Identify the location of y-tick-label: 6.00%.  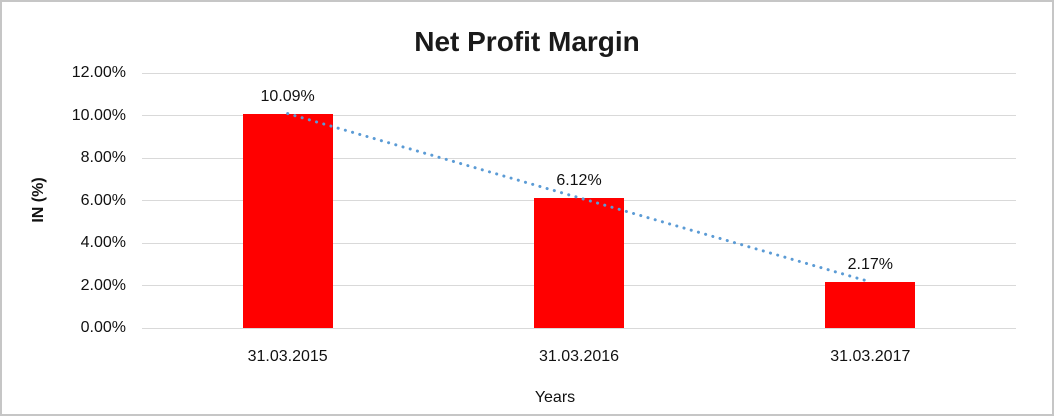
(103, 200).